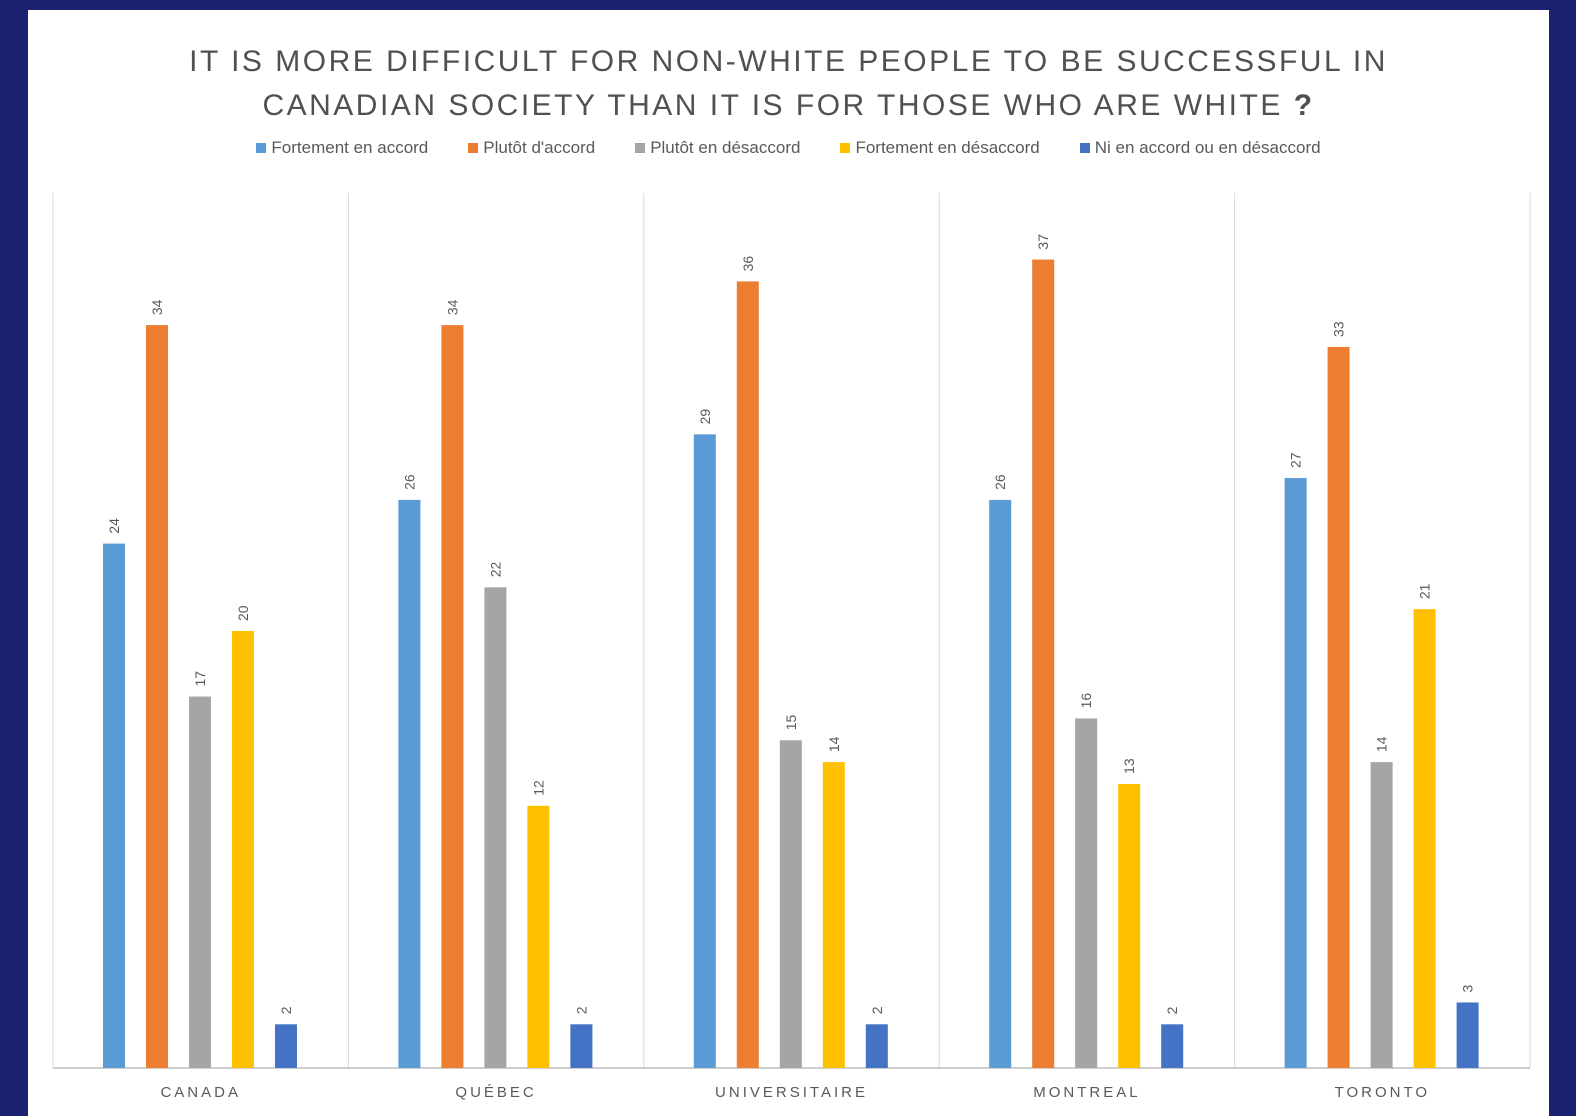 The image size is (1576, 1116). Describe the element at coordinates (834, 744) in the screenshot. I see `data-label-2-3: 14` at that location.